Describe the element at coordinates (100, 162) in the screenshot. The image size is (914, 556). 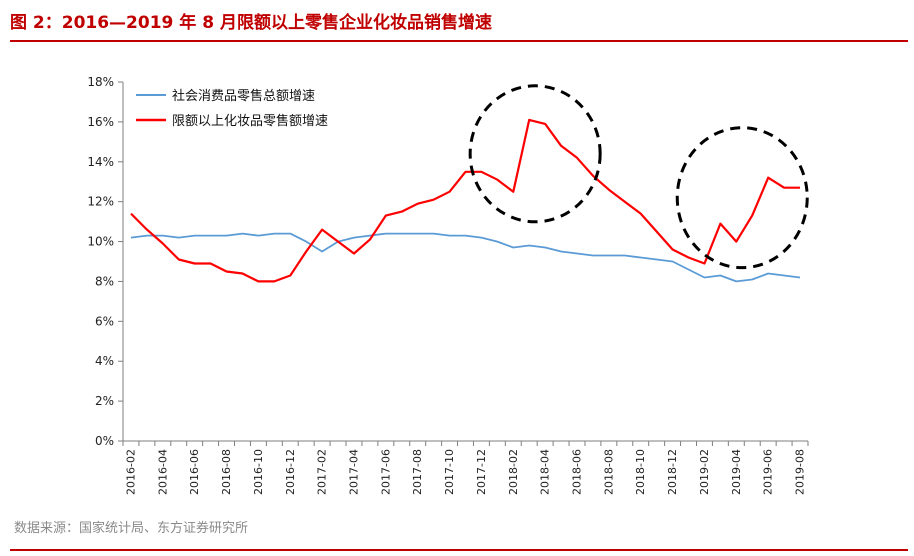
I see `y-tick-label: 14%` at that location.